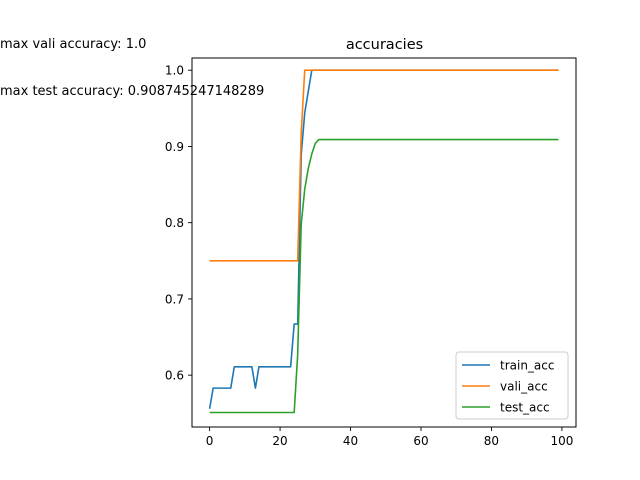  I want to click on x-tick-label: 100, so click(561, 441).